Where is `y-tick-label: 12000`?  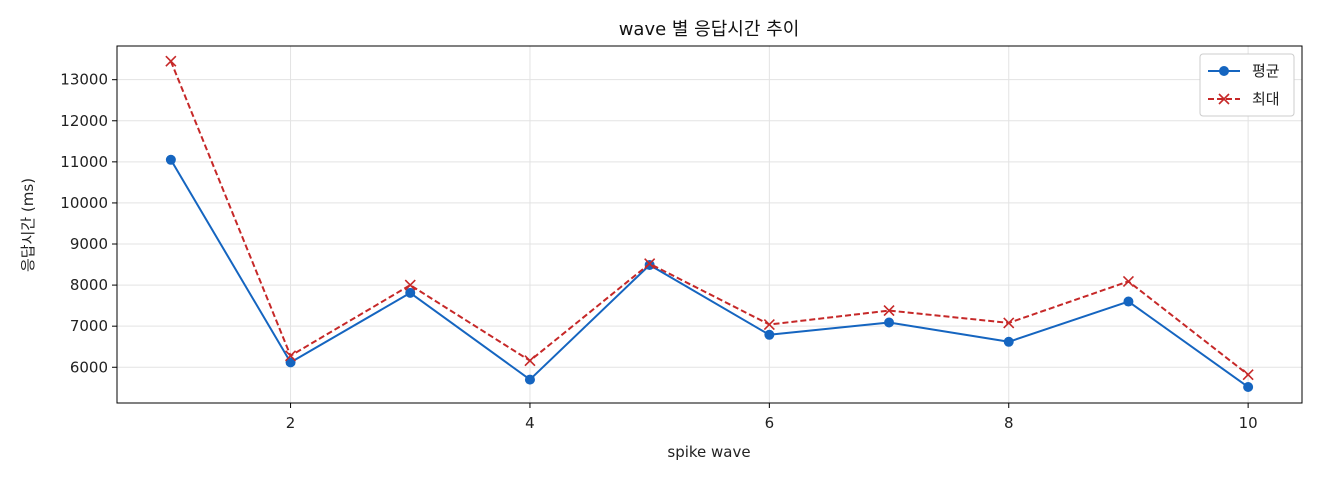
y-tick-label: 12000 is located at coordinates (84, 121).